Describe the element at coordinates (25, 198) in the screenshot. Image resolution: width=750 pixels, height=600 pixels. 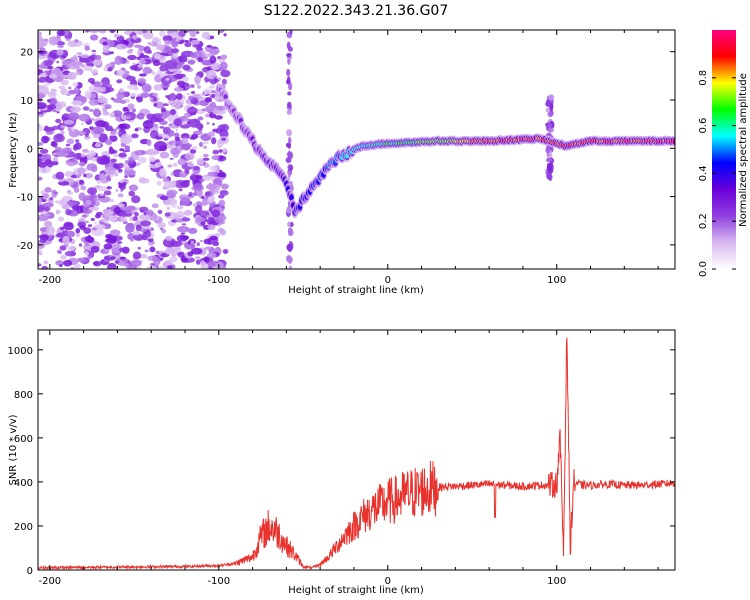
I see `y-tick-label: -10` at that location.